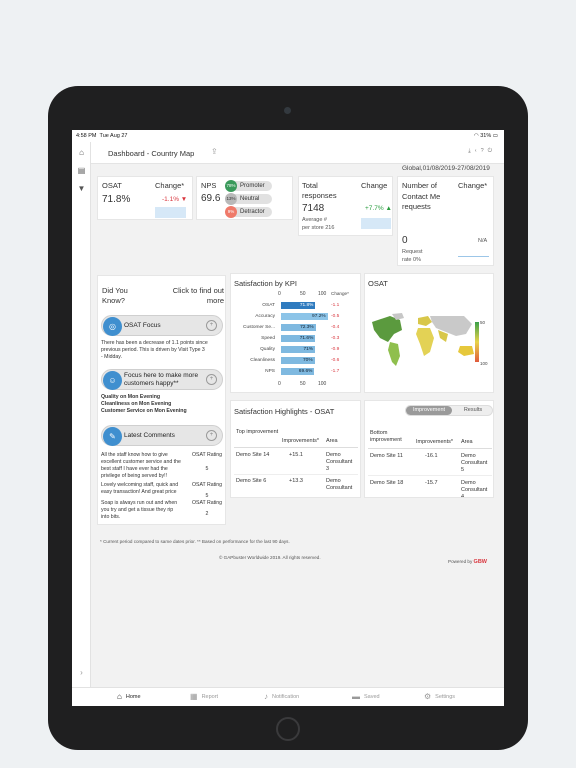 The image size is (576, 768). Describe the element at coordinates (307, 327) in the screenshot. I see `kpi-bar-value: 72.3%` at that location.